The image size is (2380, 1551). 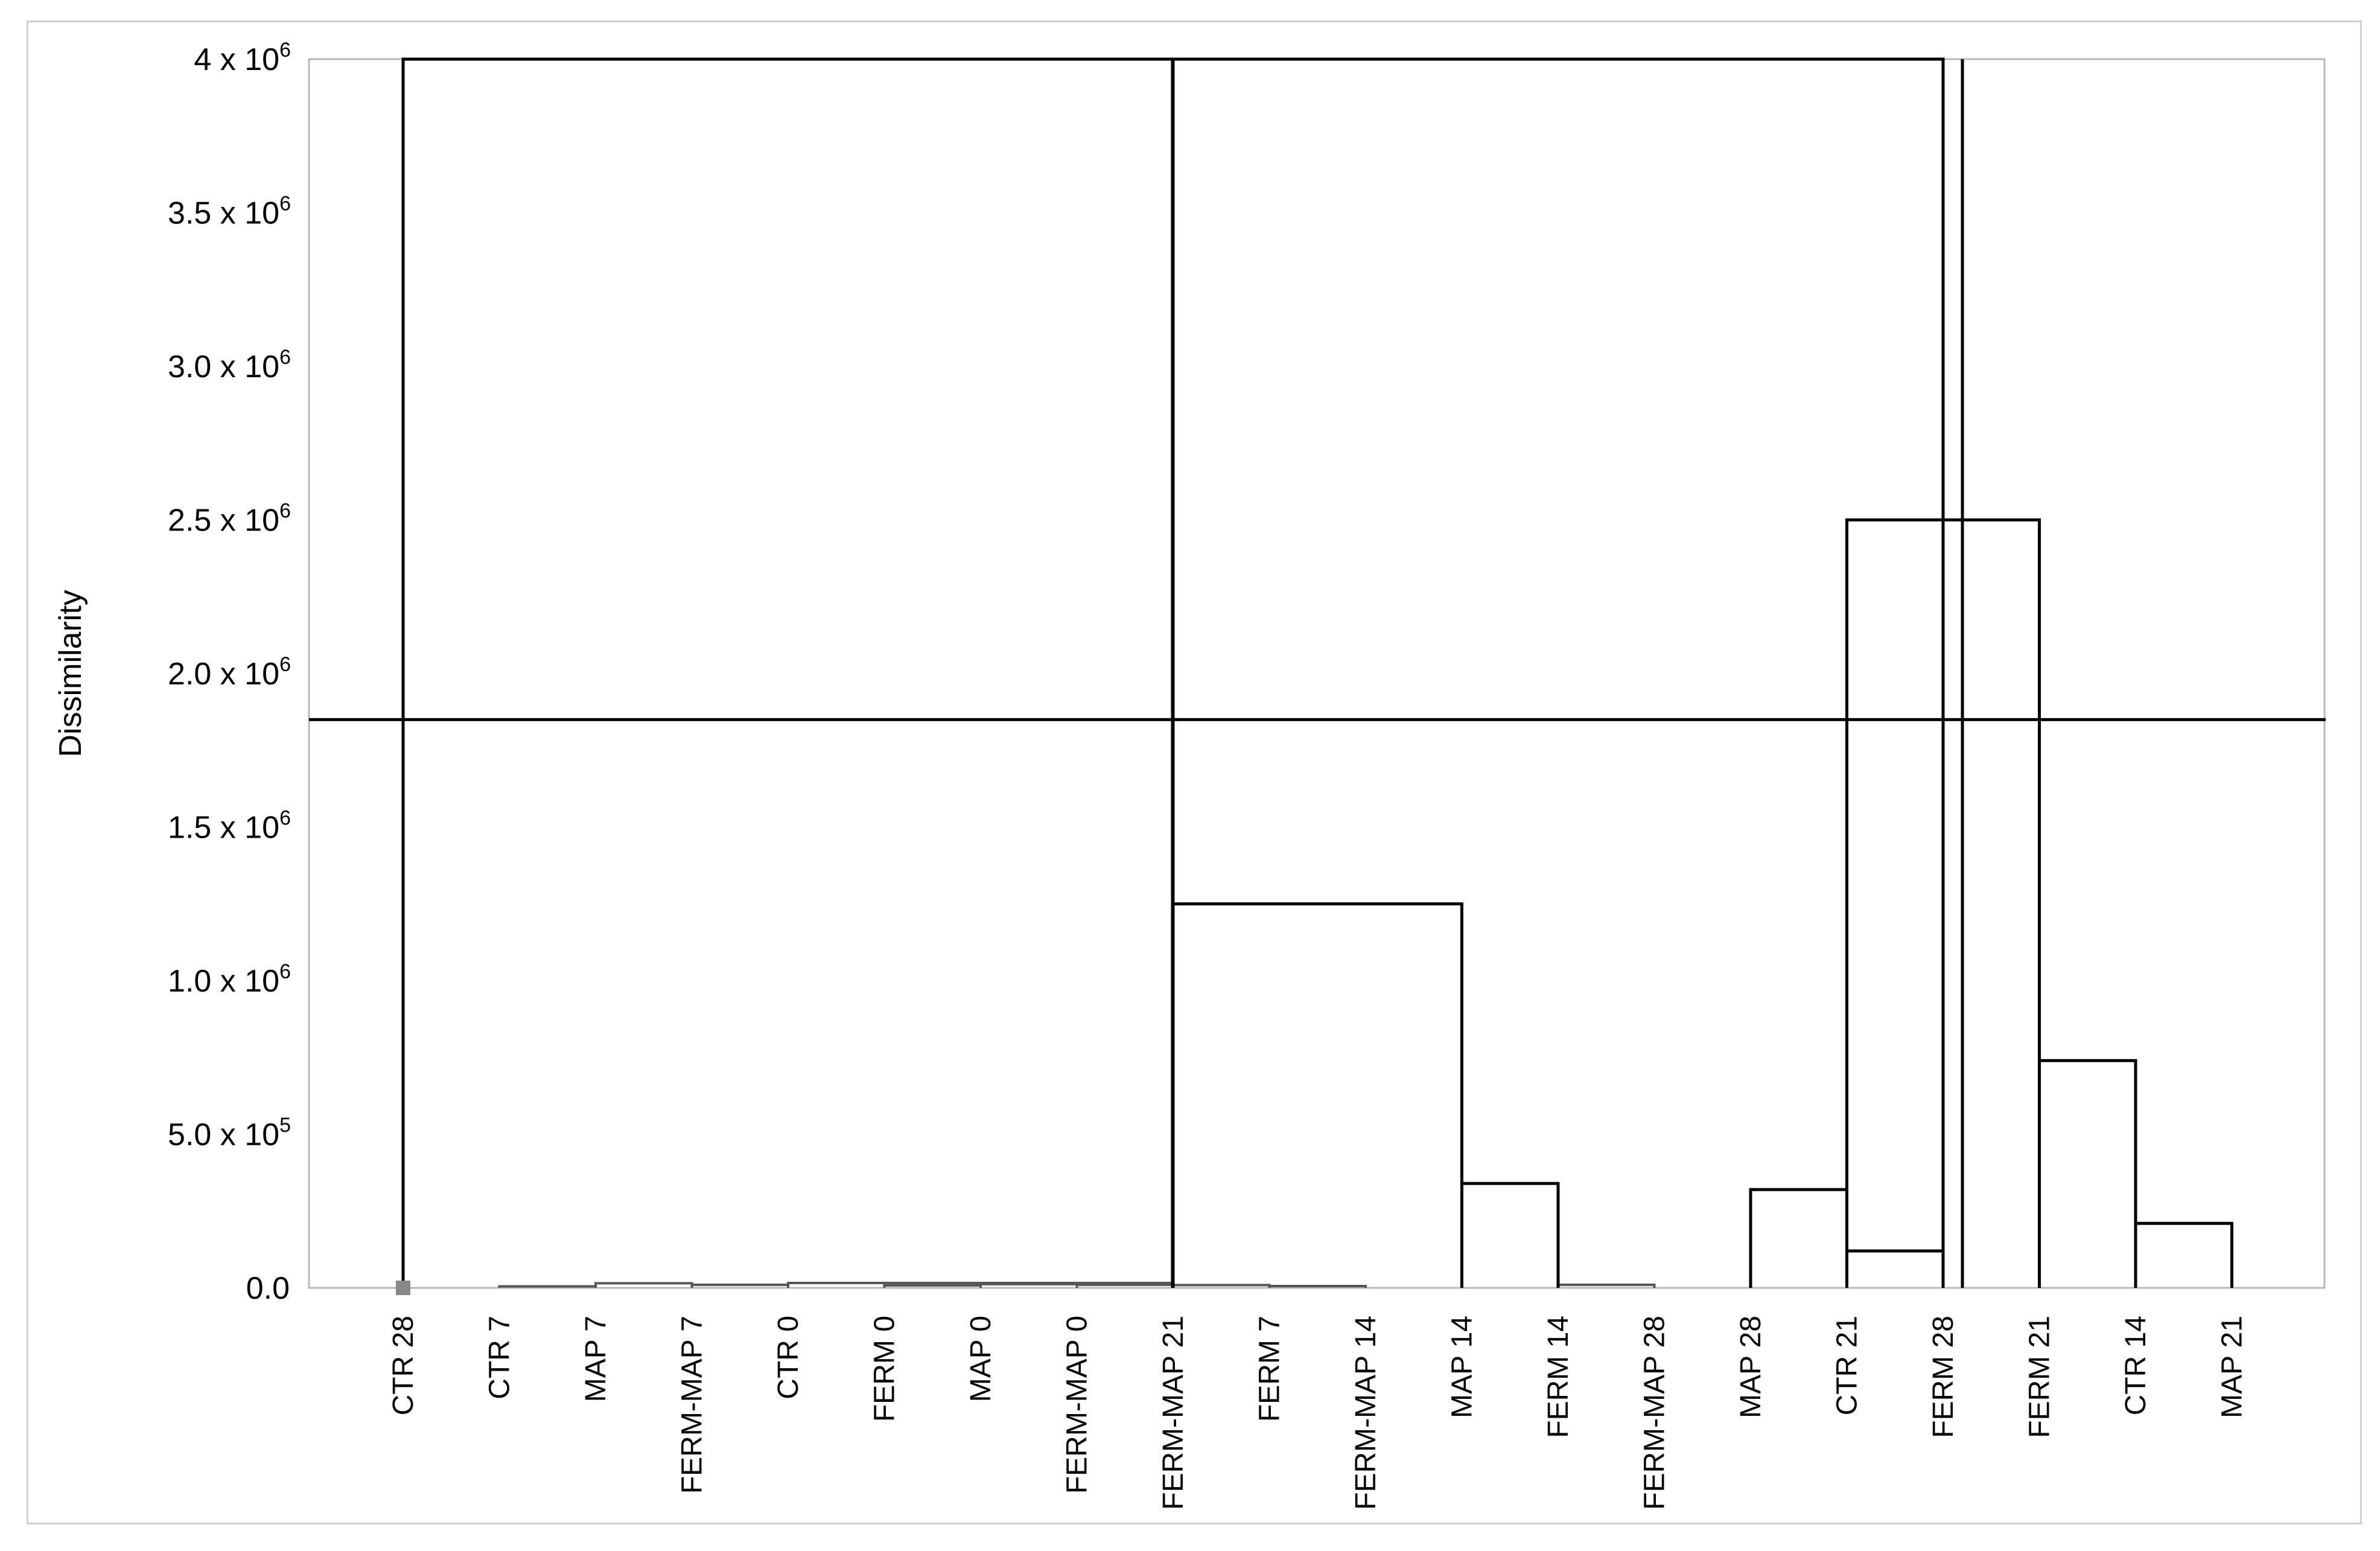 What do you see at coordinates (237, 59) in the screenshot?
I see `y-tick-mantissa: 4 x 10` at bounding box center [237, 59].